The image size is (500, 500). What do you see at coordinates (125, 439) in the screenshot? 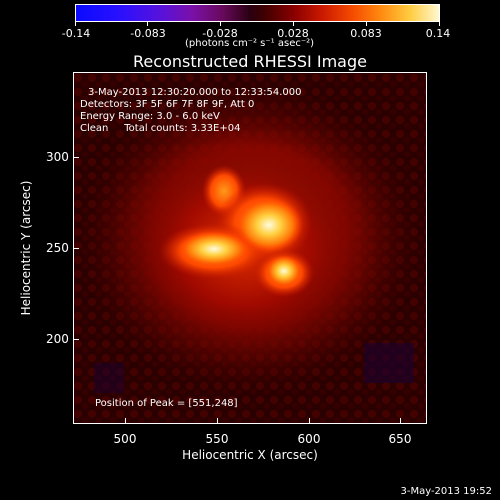
I see `x-tick-label: 500` at bounding box center [125, 439].